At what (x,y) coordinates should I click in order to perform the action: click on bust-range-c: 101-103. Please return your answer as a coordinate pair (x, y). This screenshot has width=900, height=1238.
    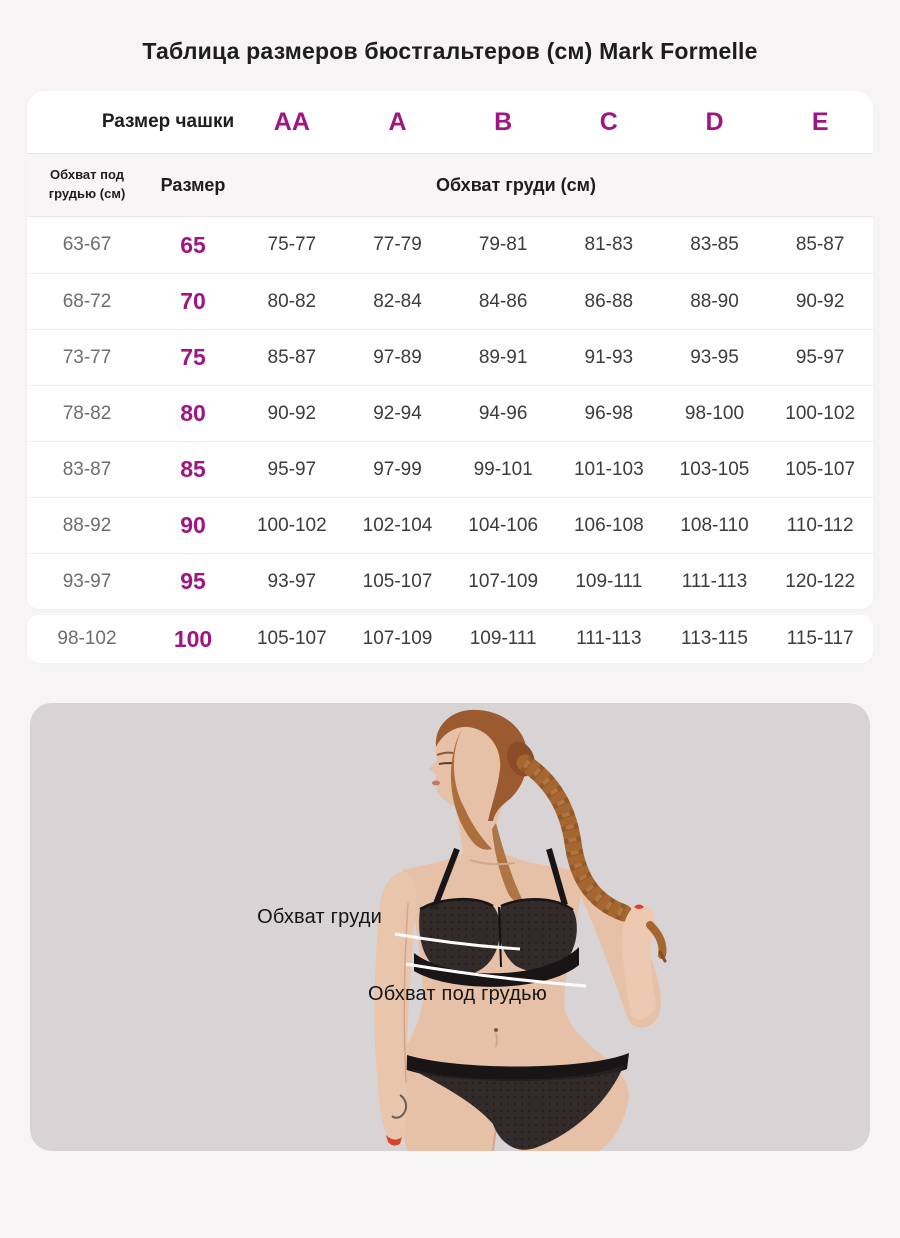
    Looking at the image, I should click on (608, 469).